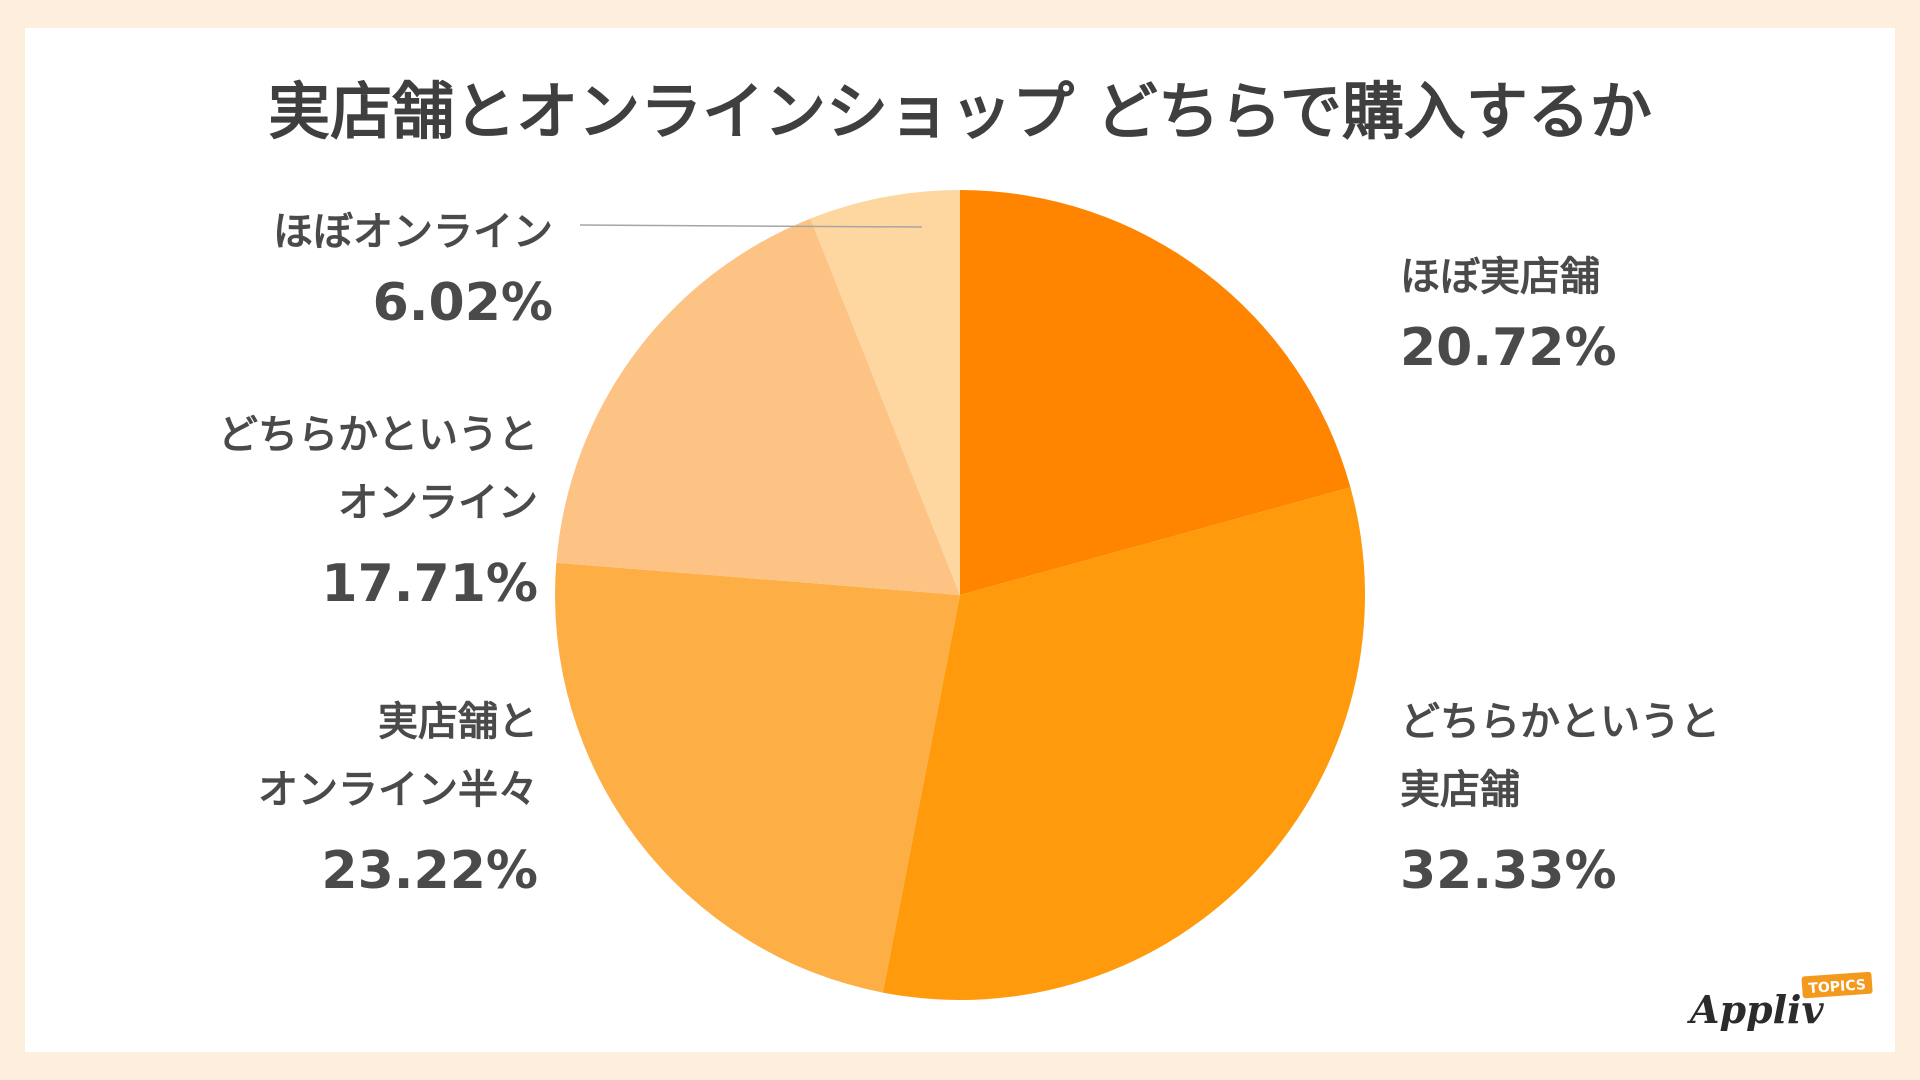 The width and height of the screenshot is (1920, 1080). I want to click on slice-label: 実店舗と, so click(458, 722).